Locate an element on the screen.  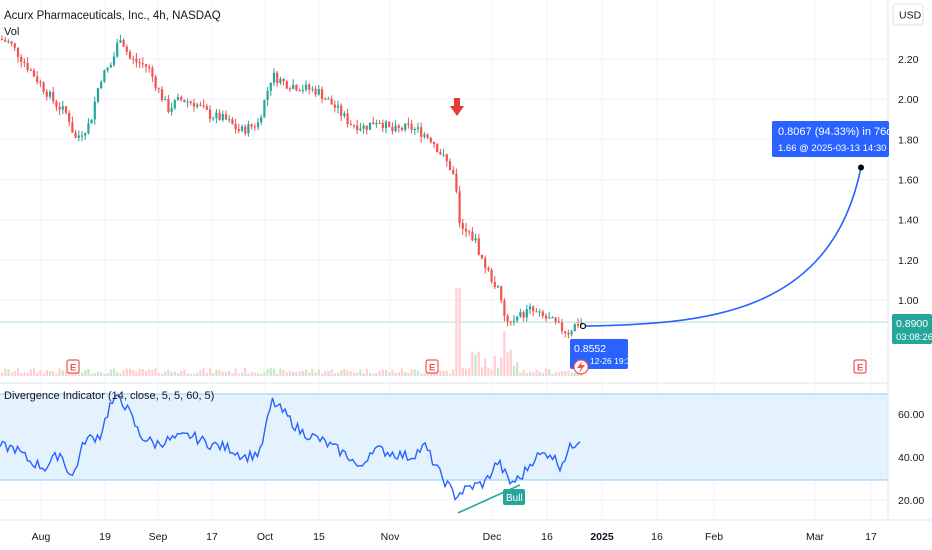
indicator-axis: 60.00 40.00 20.00 is located at coordinates (911, 458).